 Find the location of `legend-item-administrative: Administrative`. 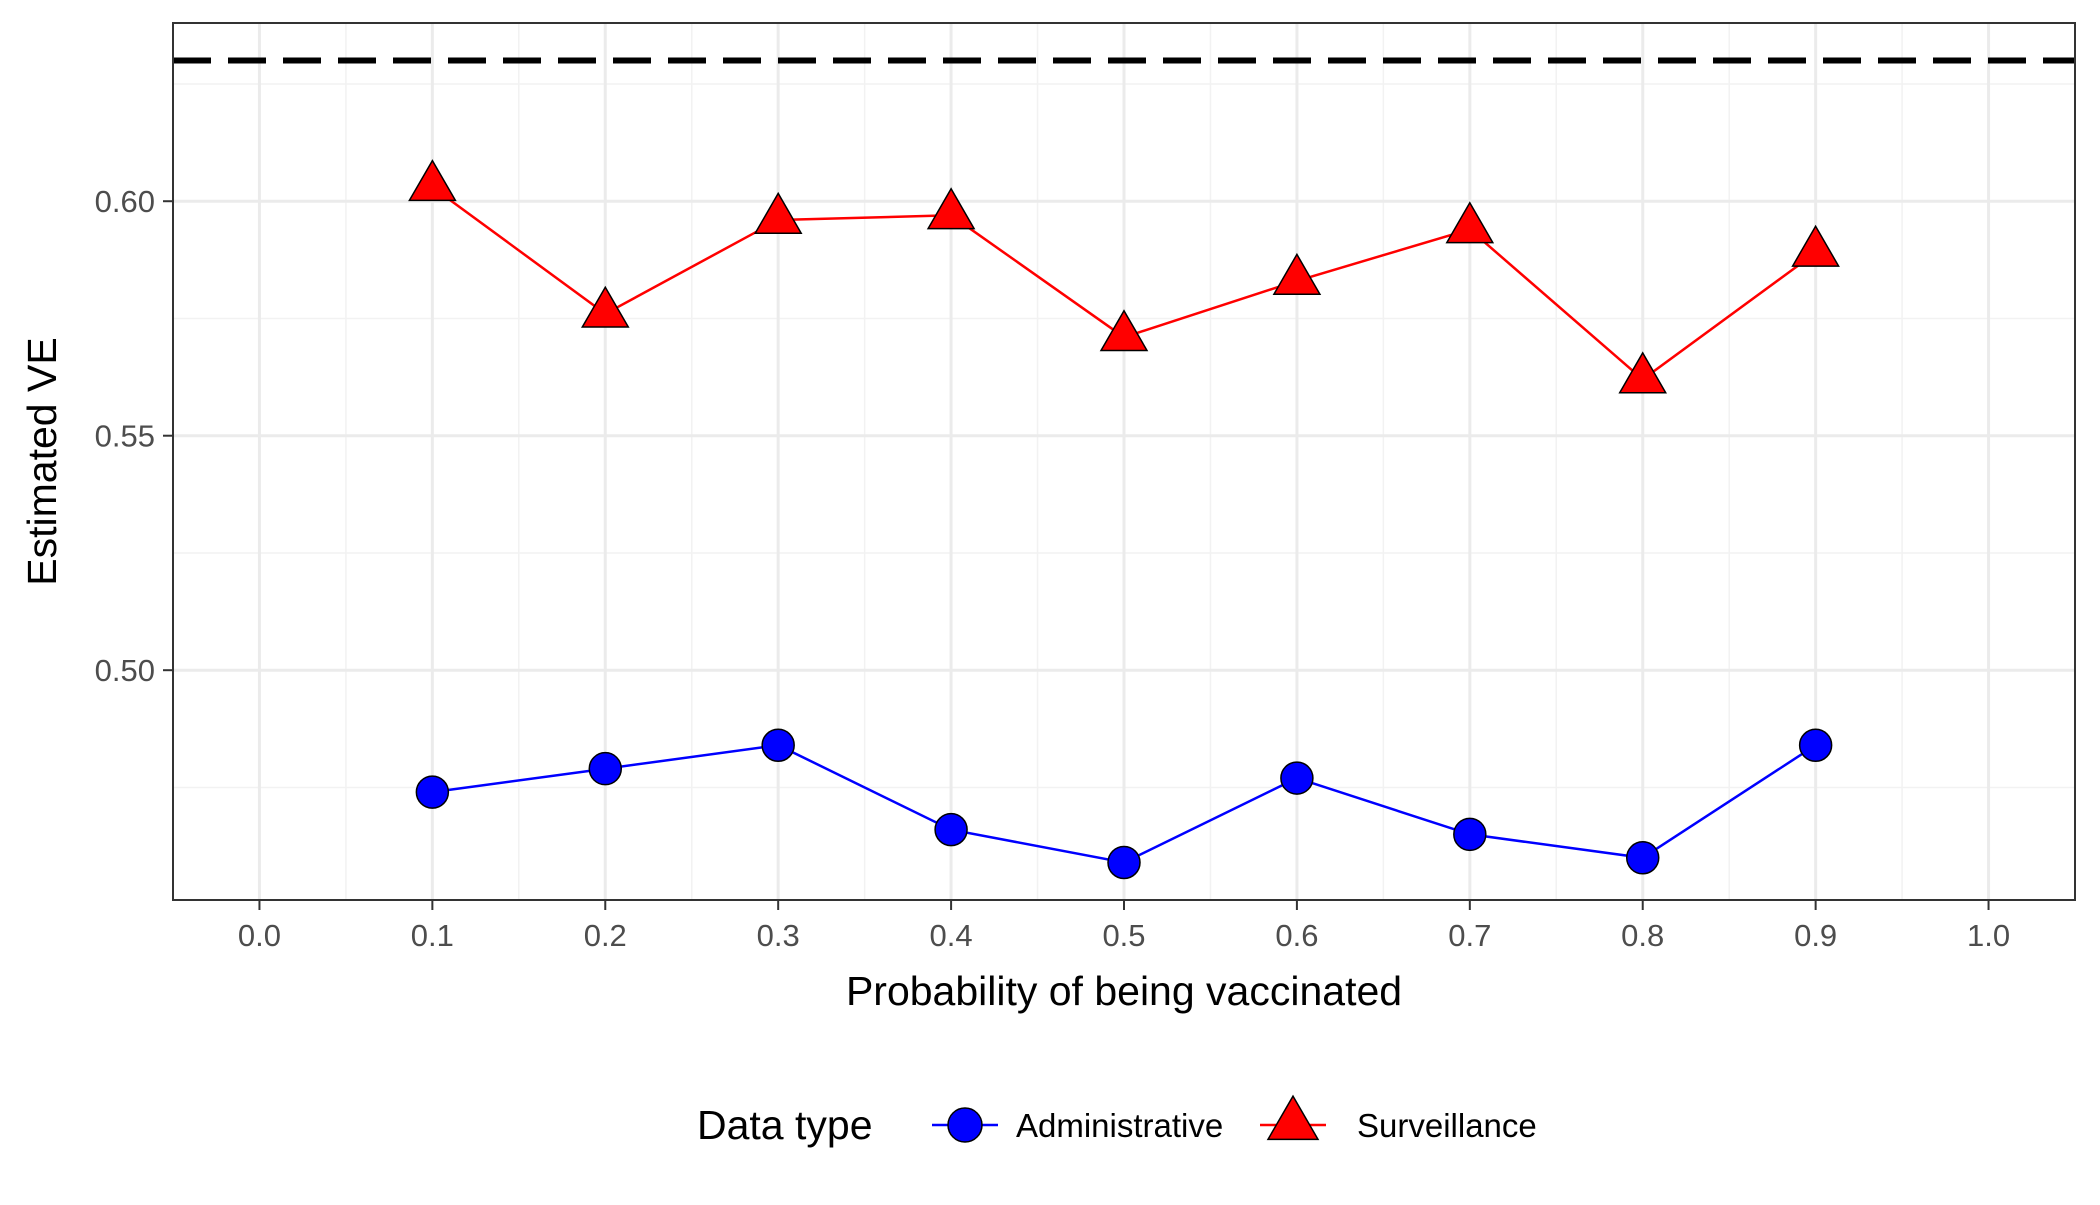

legend-item-administrative: Administrative is located at coordinates (1077, 1125).